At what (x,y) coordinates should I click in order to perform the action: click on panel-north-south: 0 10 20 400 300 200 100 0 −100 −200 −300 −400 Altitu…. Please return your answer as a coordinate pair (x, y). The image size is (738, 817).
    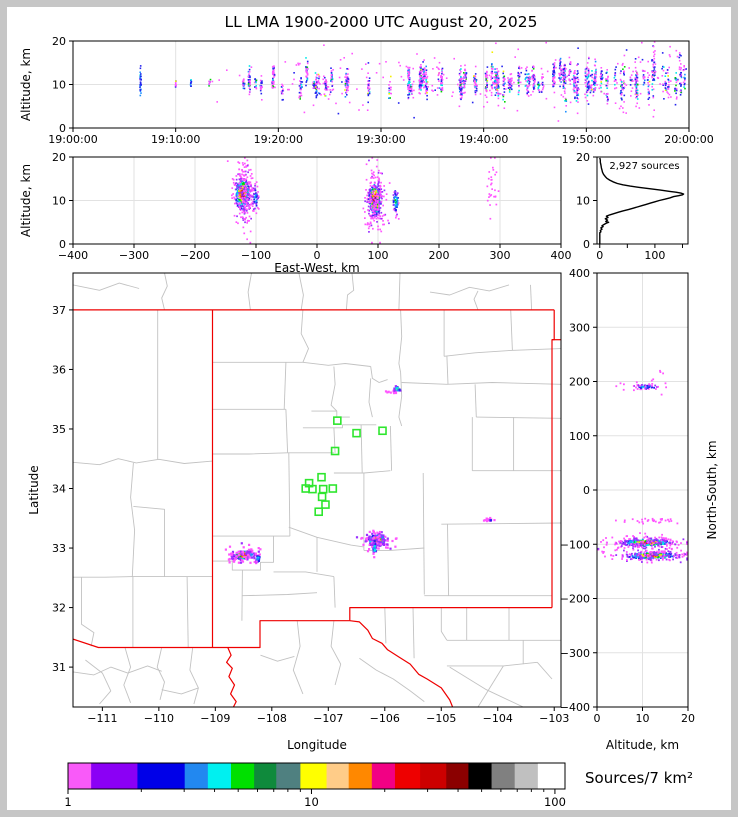
    Looking at the image, I should click on (639, 509).